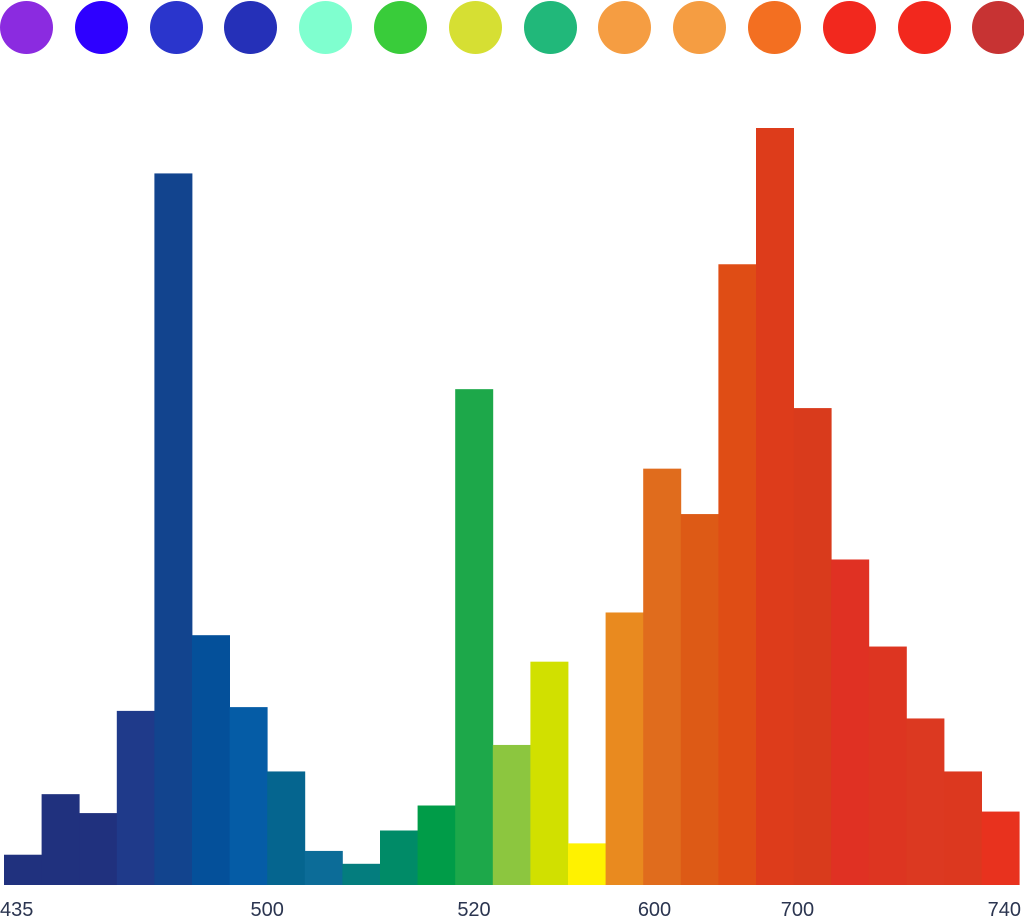 The width and height of the screenshot is (1024, 921). What do you see at coordinates (16, 910) in the screenshot?
I see `x-tick-label: 435` at bounding box center [16, 910].